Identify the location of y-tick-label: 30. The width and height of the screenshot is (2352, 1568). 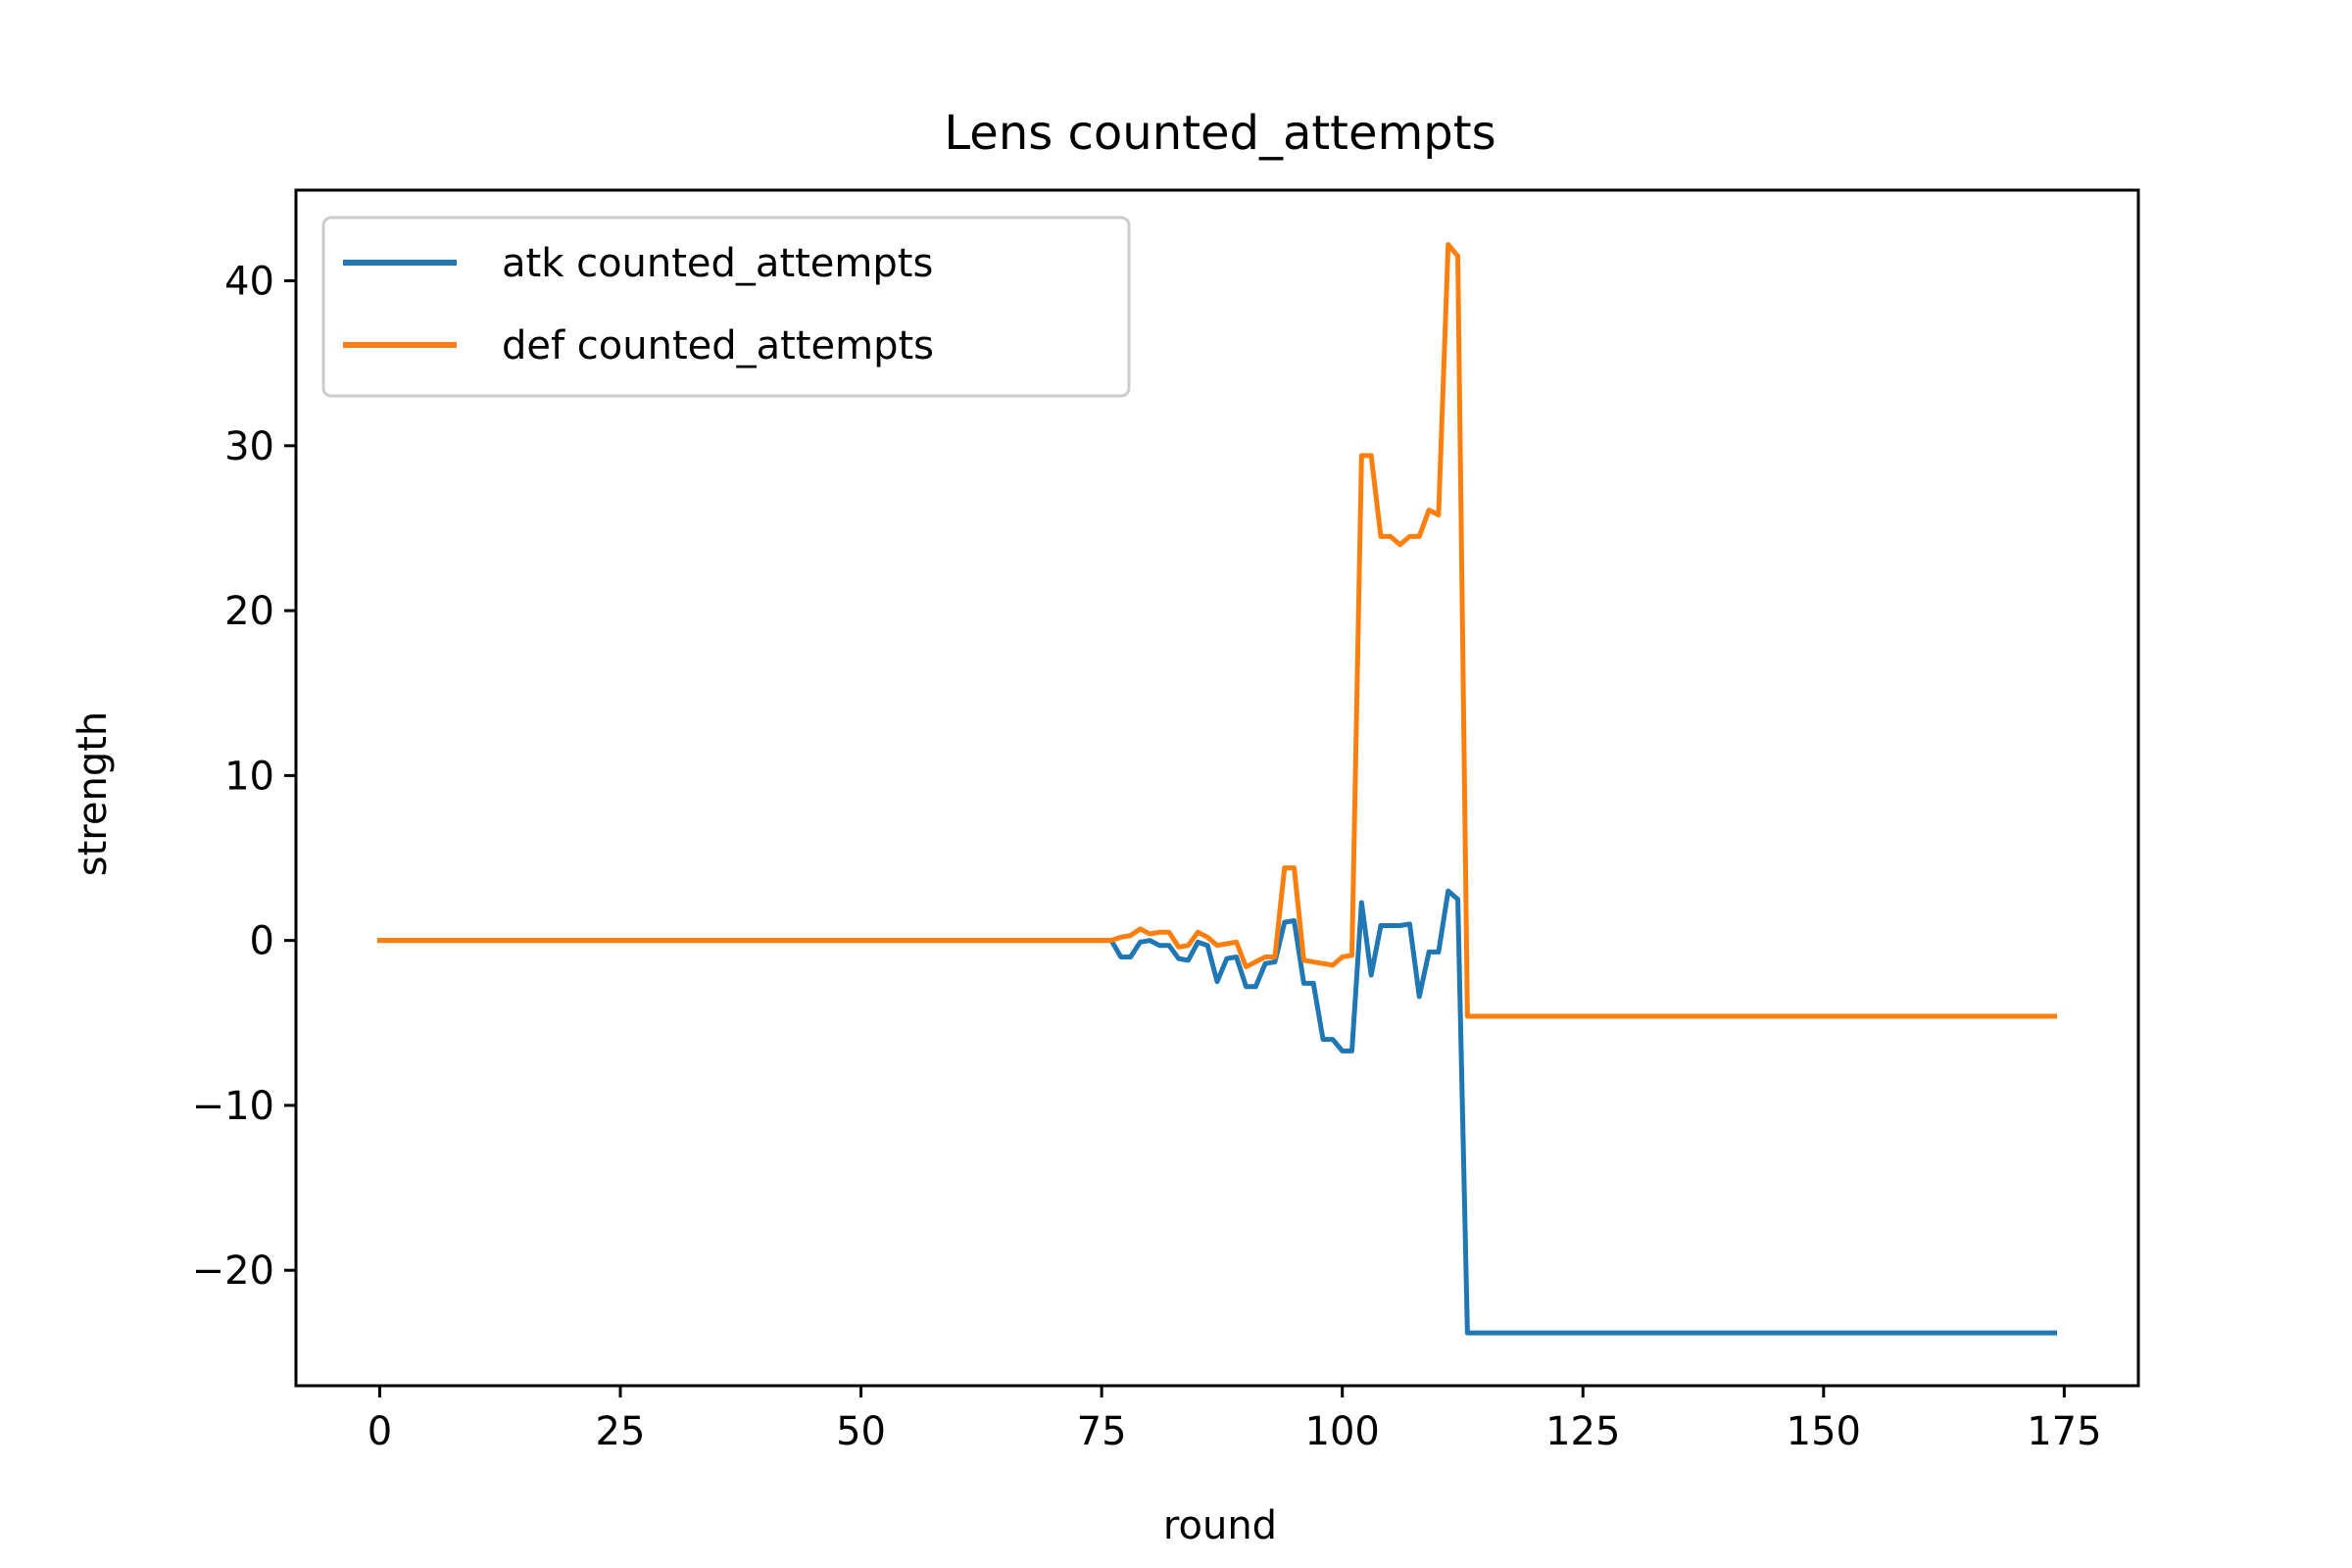
(249, 446).